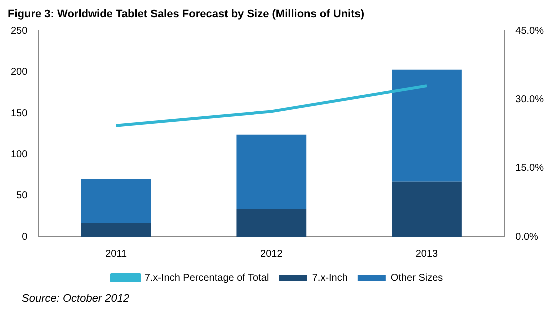  I want to click on y-tick-label: 200, so click(19, 72).